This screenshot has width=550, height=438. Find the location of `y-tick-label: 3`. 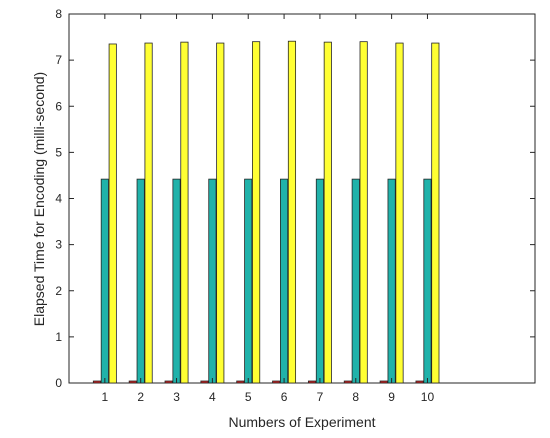

y-tick-label: 3 is located at coordinates (58, 245).